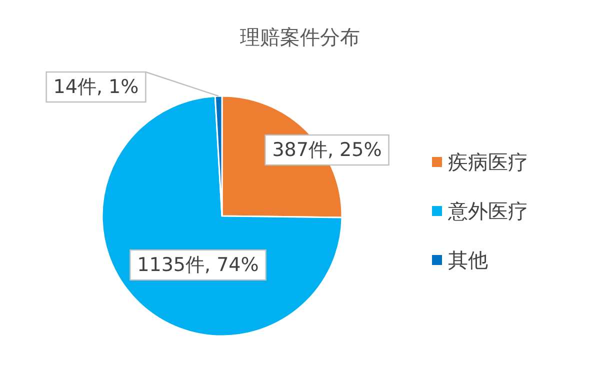 The height and width of the screenshot is (382, 596). What do you see at coordinates (468, 260) in the screenshot?
I see `legend-label: 其他` at bounding box center [468, 260].